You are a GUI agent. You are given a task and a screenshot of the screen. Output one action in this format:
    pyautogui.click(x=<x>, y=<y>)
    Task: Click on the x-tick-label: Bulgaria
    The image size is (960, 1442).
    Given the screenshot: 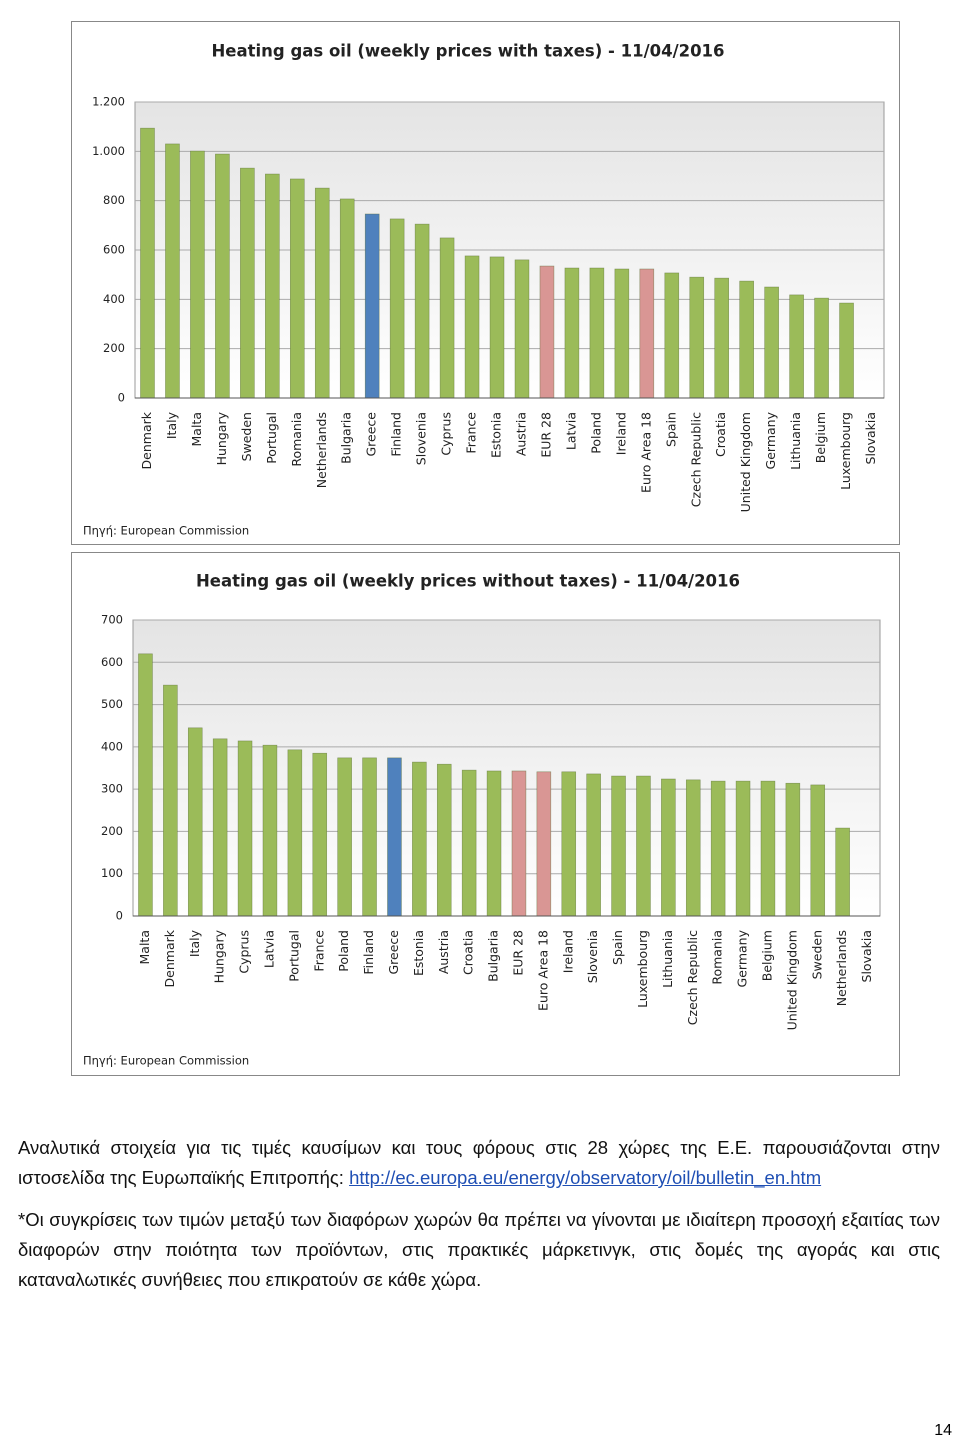 What is the action you would take?
    pyautogui.click(x=346, y=438)
    